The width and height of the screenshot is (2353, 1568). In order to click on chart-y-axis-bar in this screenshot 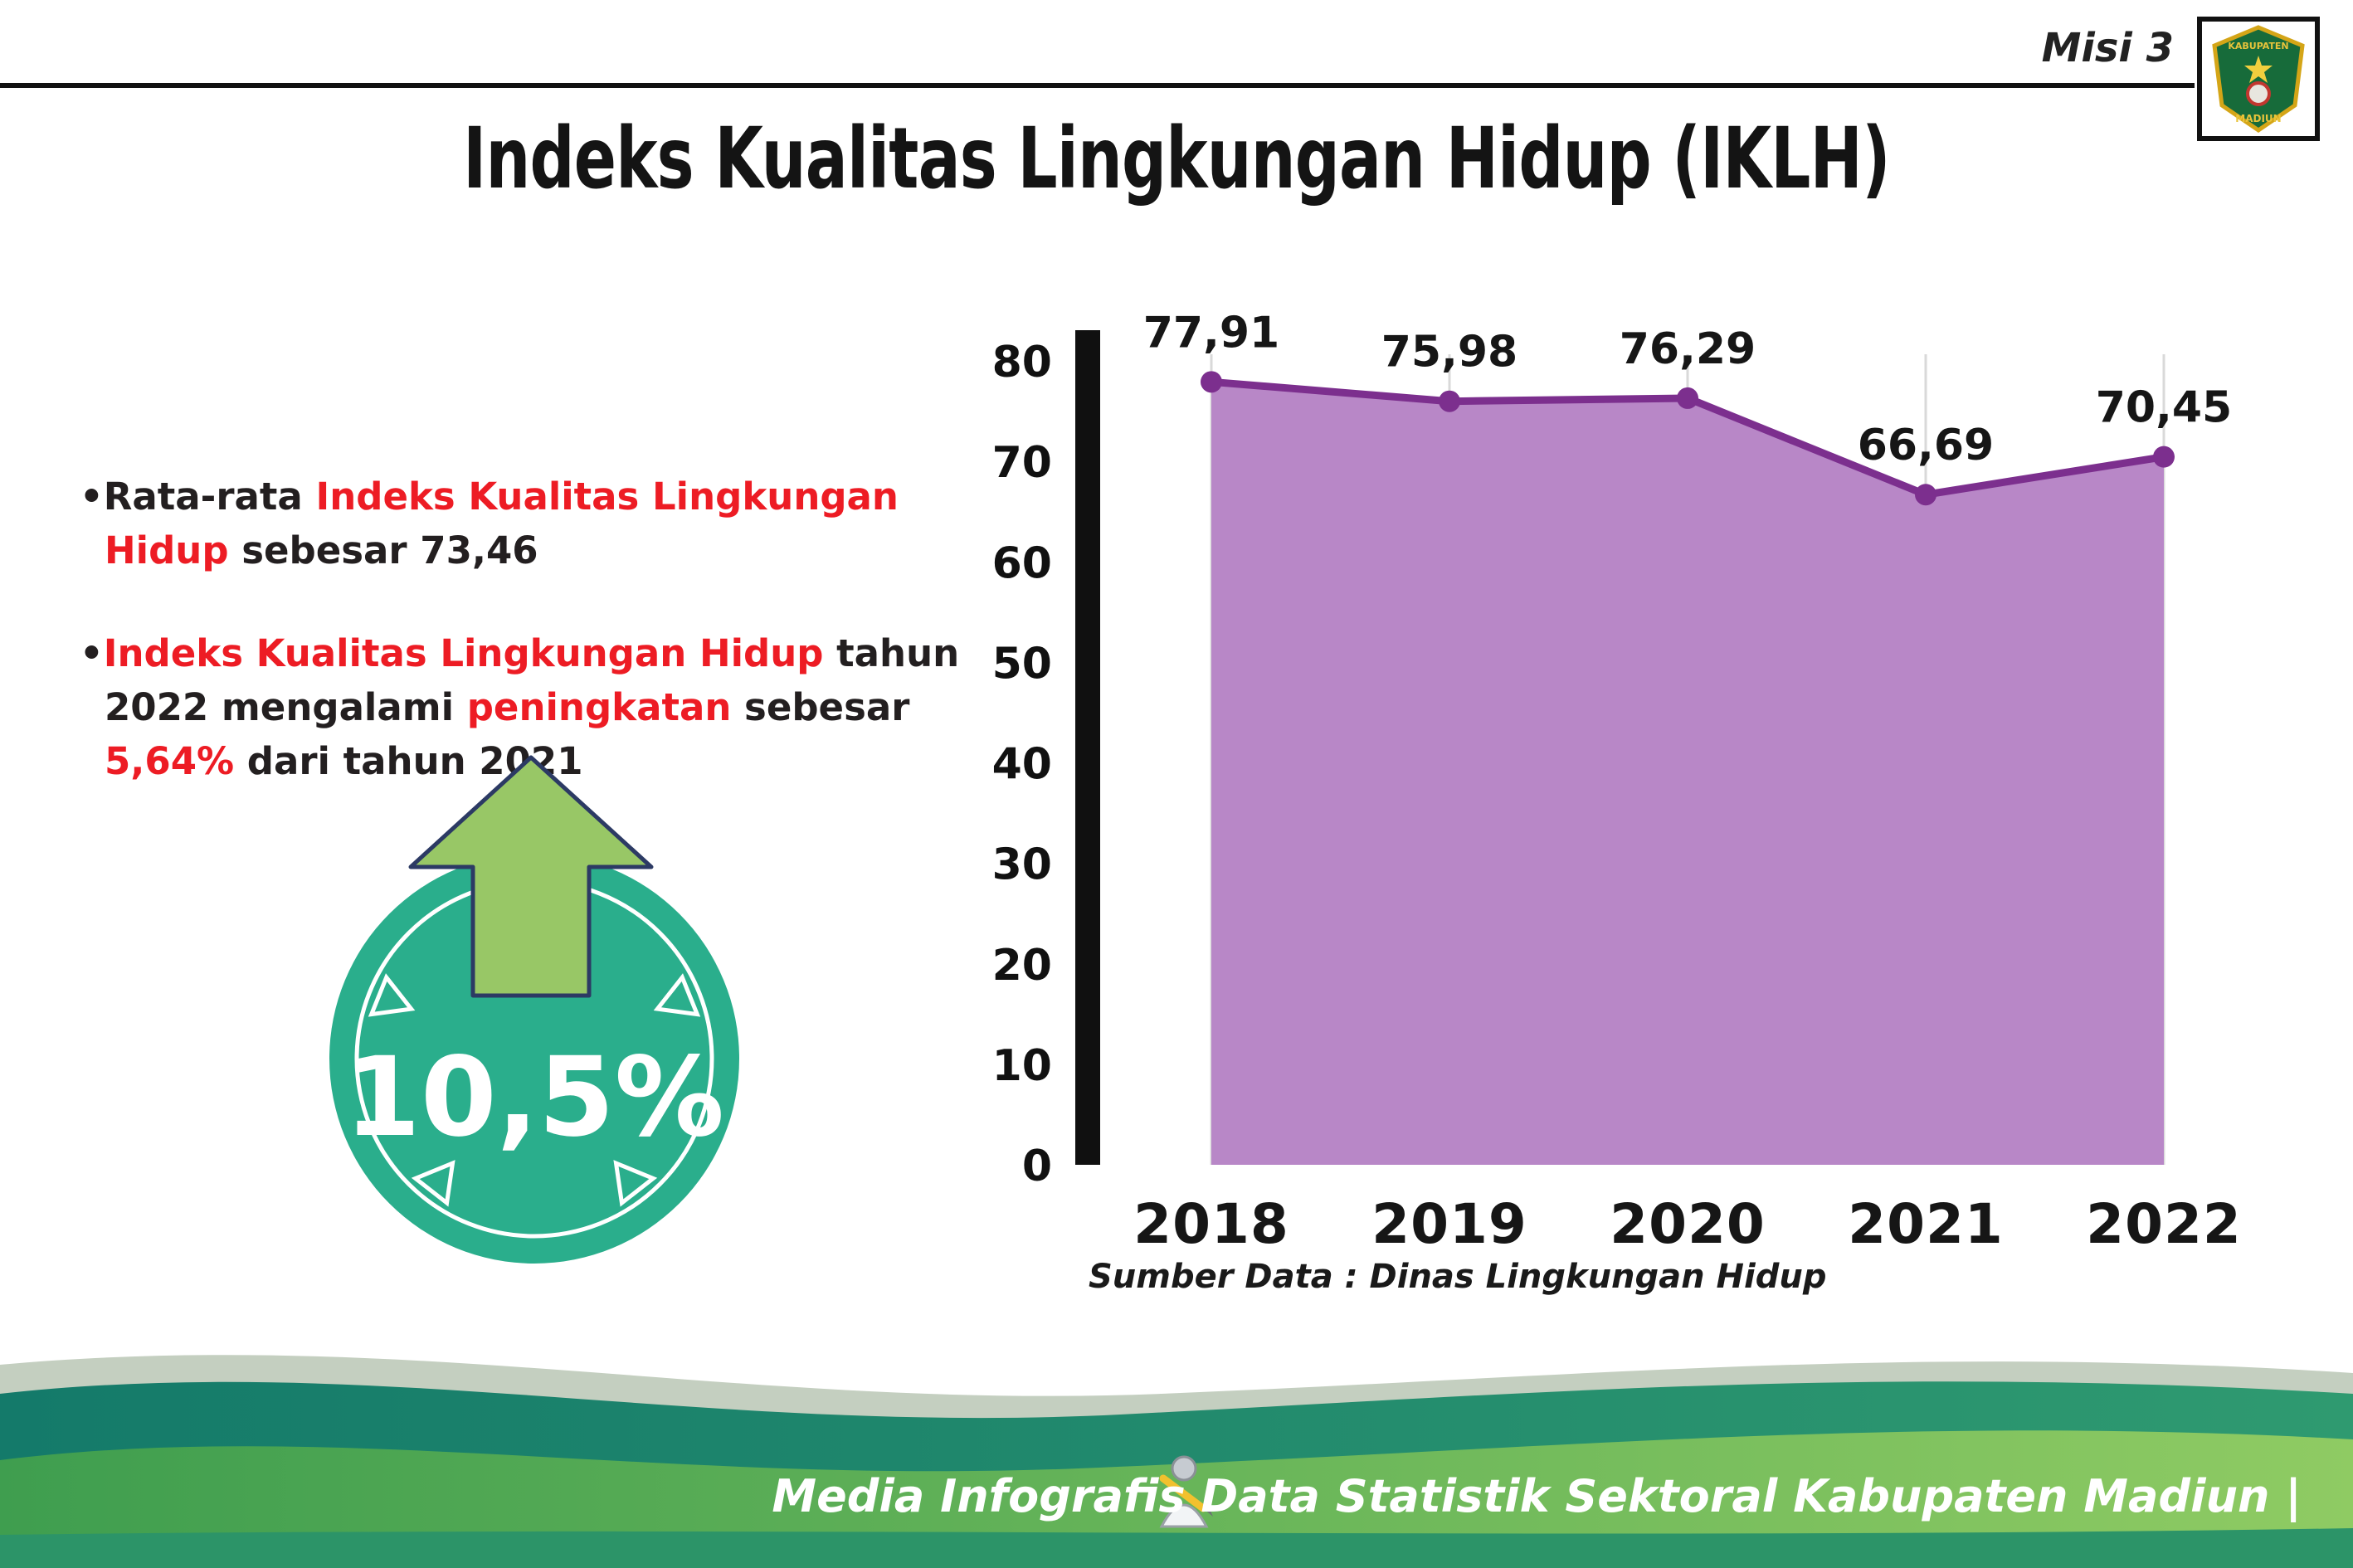, I will do `click(1087, 747)`.